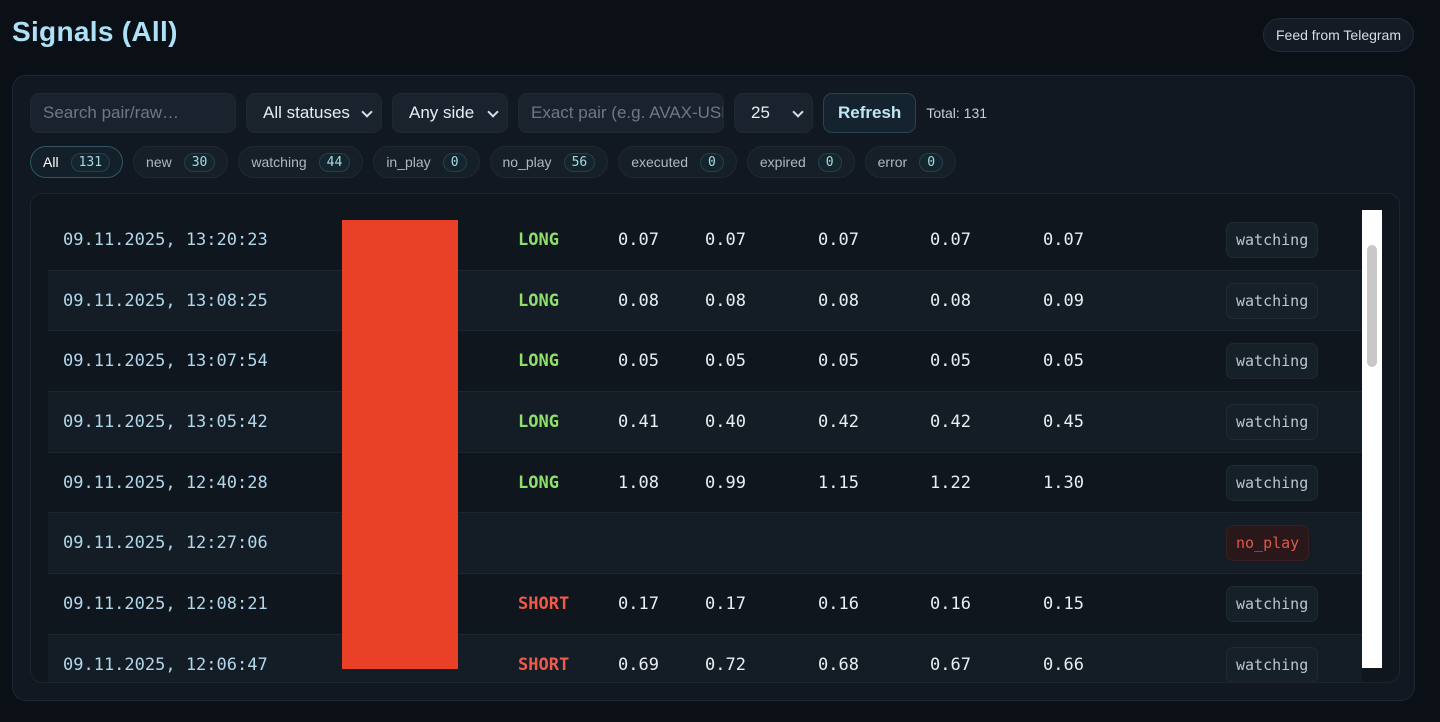  Describe the element at coordinates (165, 604) in the screenshot. I see `row-date: 09.11.2025, 12:08:21` at that location.